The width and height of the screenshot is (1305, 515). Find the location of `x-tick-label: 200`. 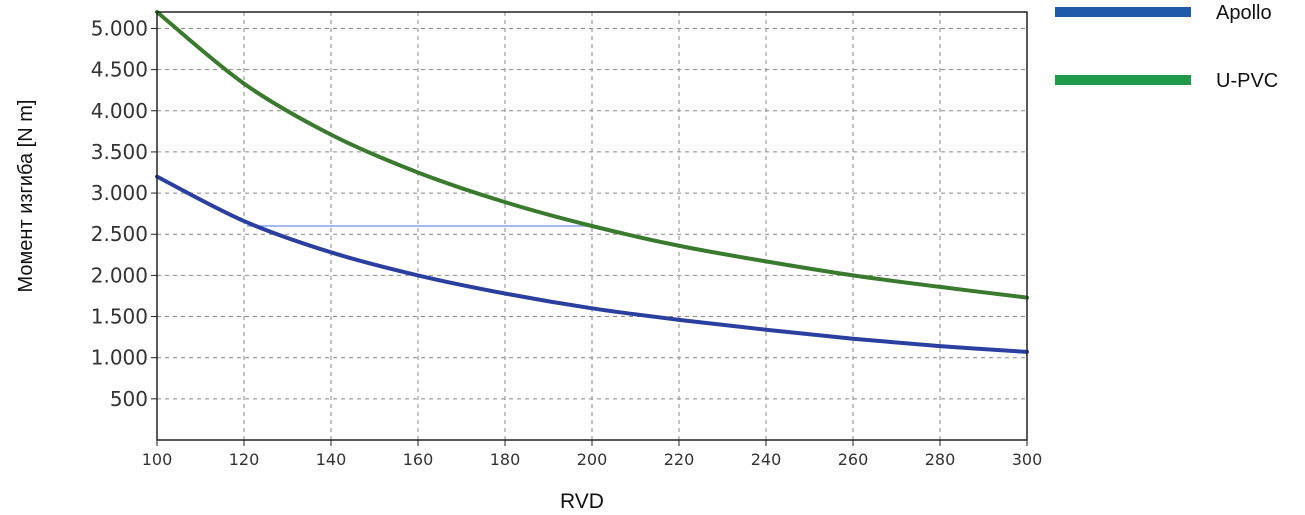

x-tick-label: 200 is located at coordinates (592, 459).